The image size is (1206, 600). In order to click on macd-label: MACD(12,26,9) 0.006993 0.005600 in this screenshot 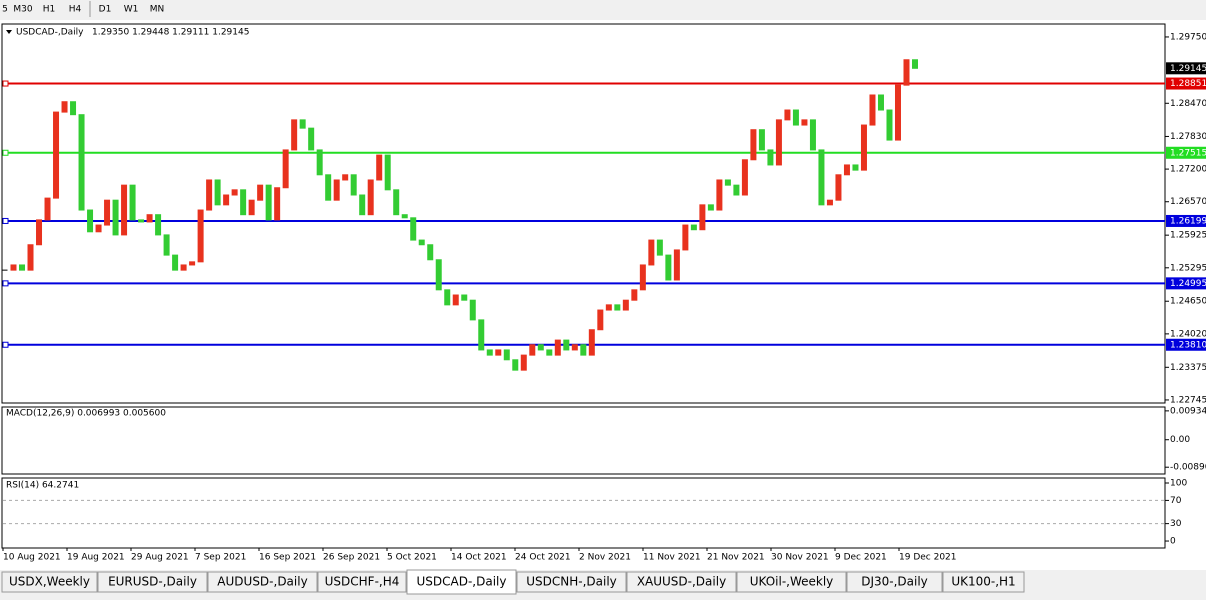, I will do `click(86, 414)`.